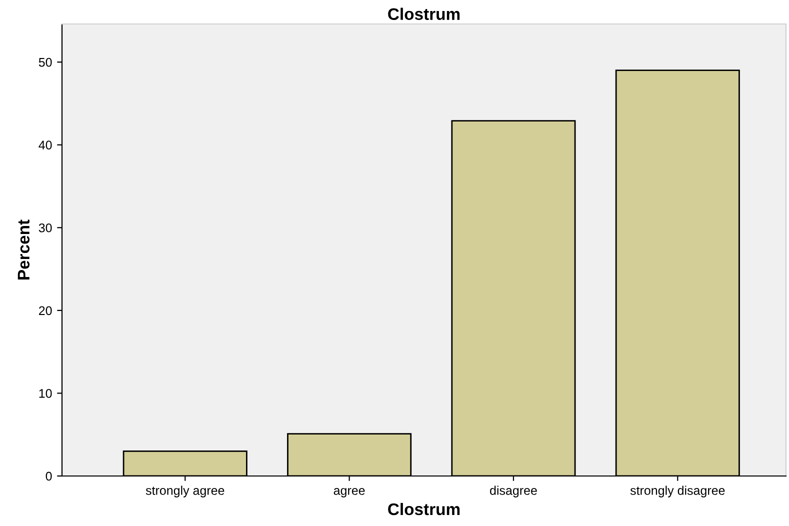  I want to click on x-tick-label: strongly disagree, so click(677, 492).